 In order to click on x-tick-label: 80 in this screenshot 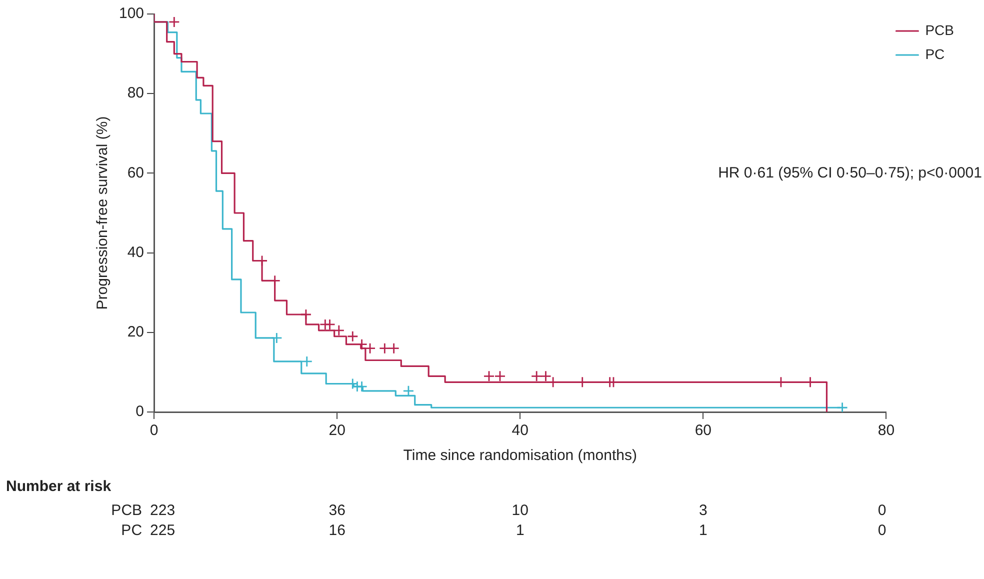, I will do `click(886, 431)`.